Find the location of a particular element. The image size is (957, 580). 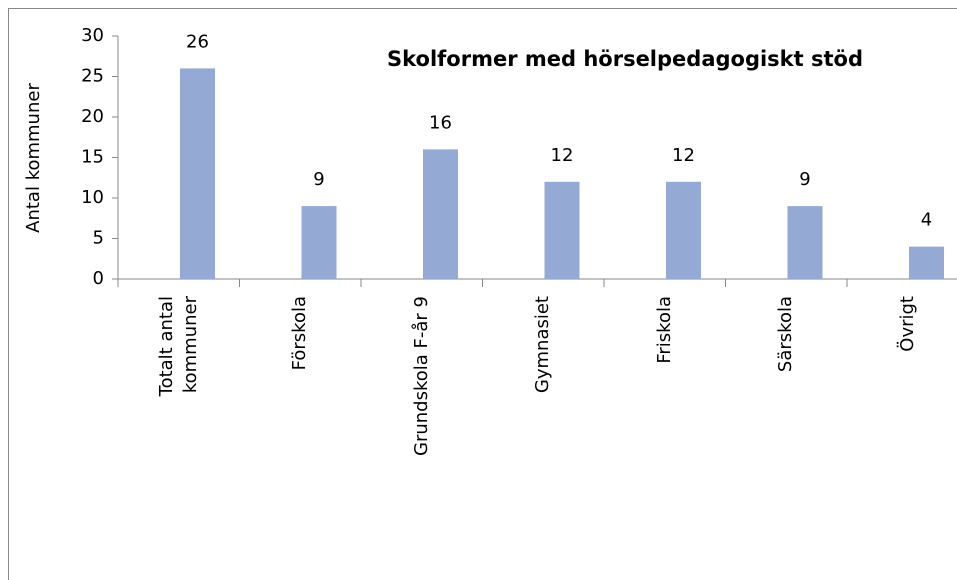

y-tick-label: 20 is located at coordinates (92, 116).